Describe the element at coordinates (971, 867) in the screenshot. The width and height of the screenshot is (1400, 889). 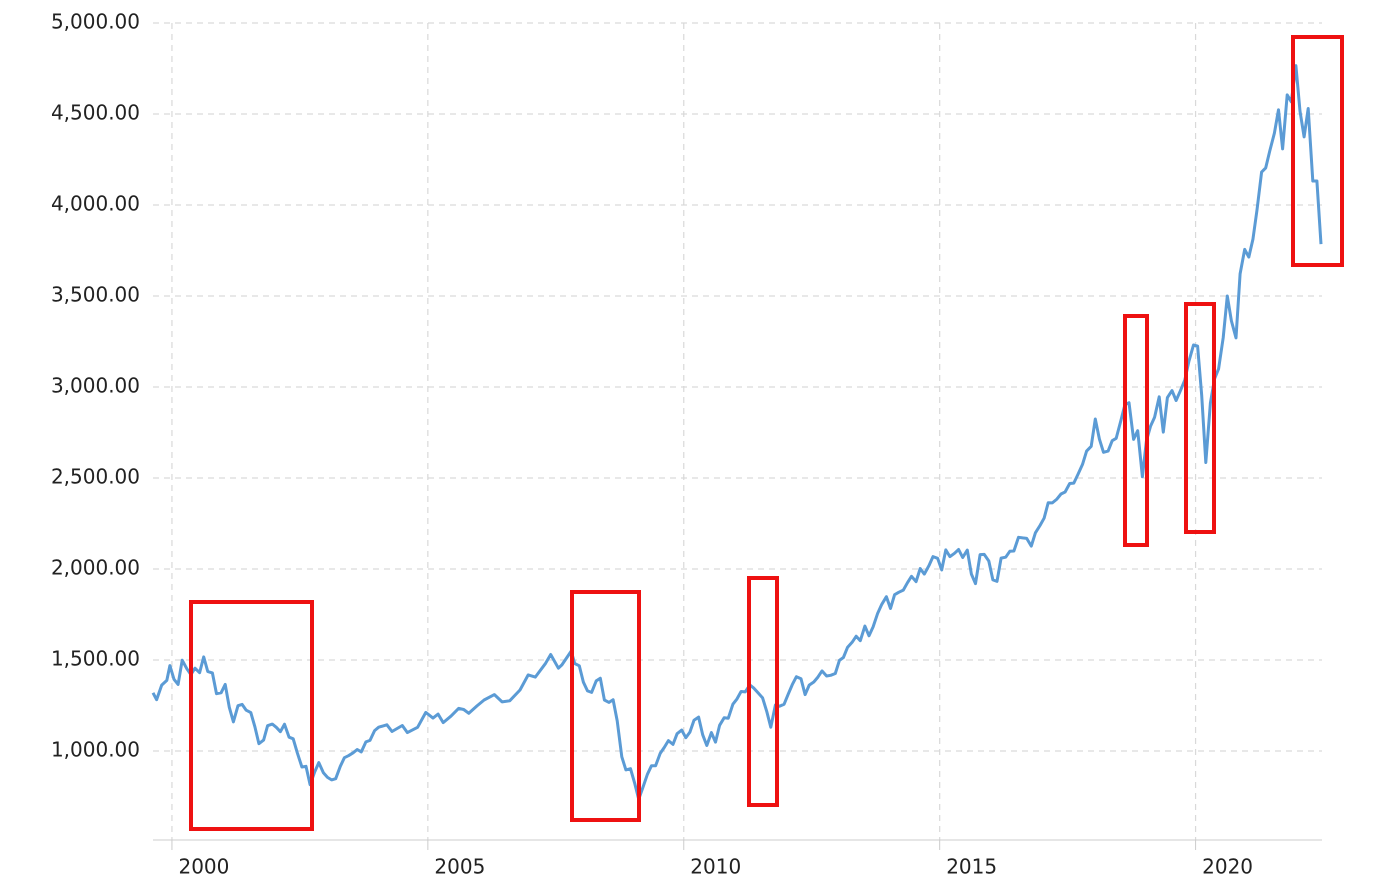
I see `x-tick-label: 2015` at that location.